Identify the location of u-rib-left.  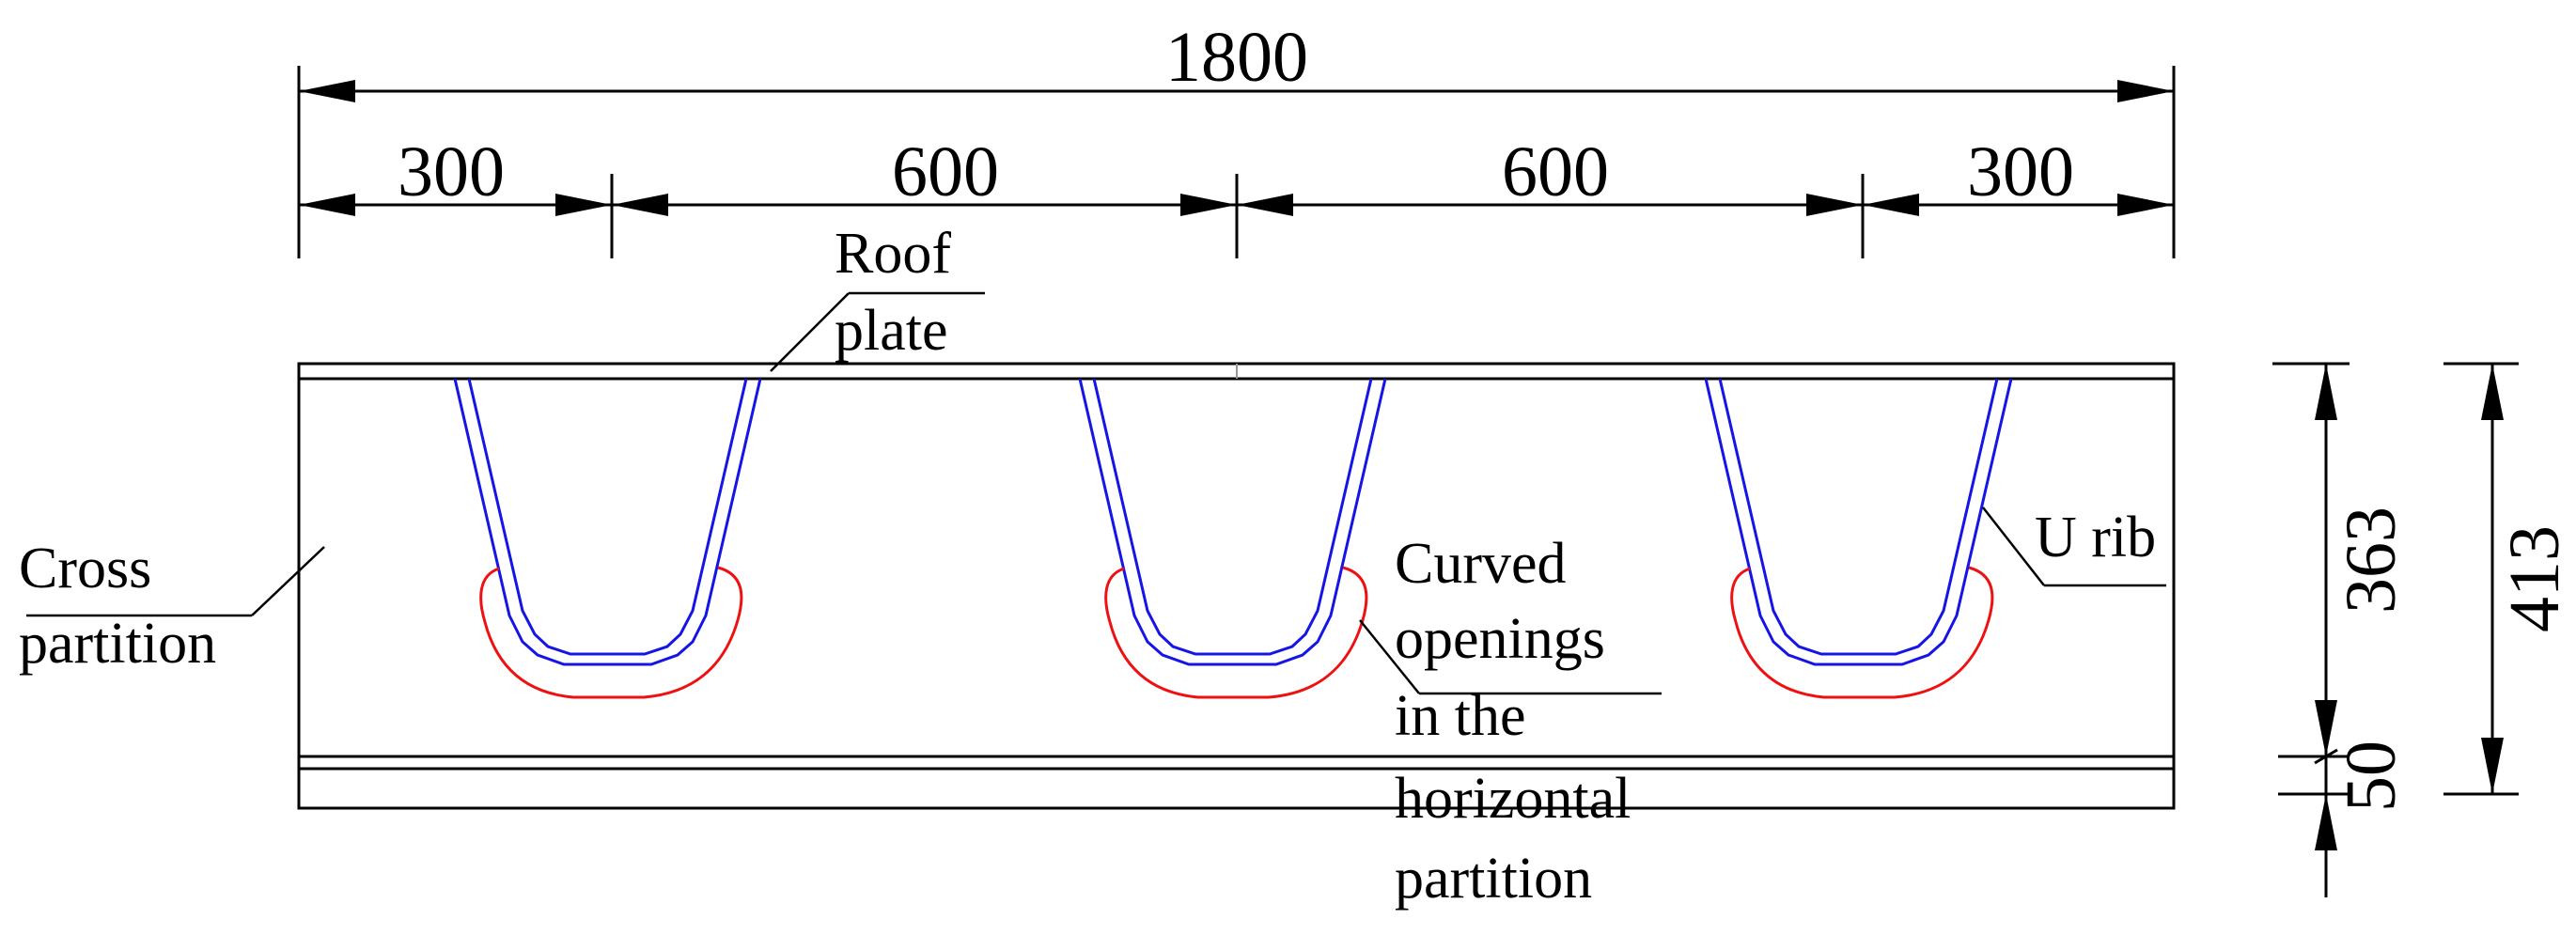
(607, 522).